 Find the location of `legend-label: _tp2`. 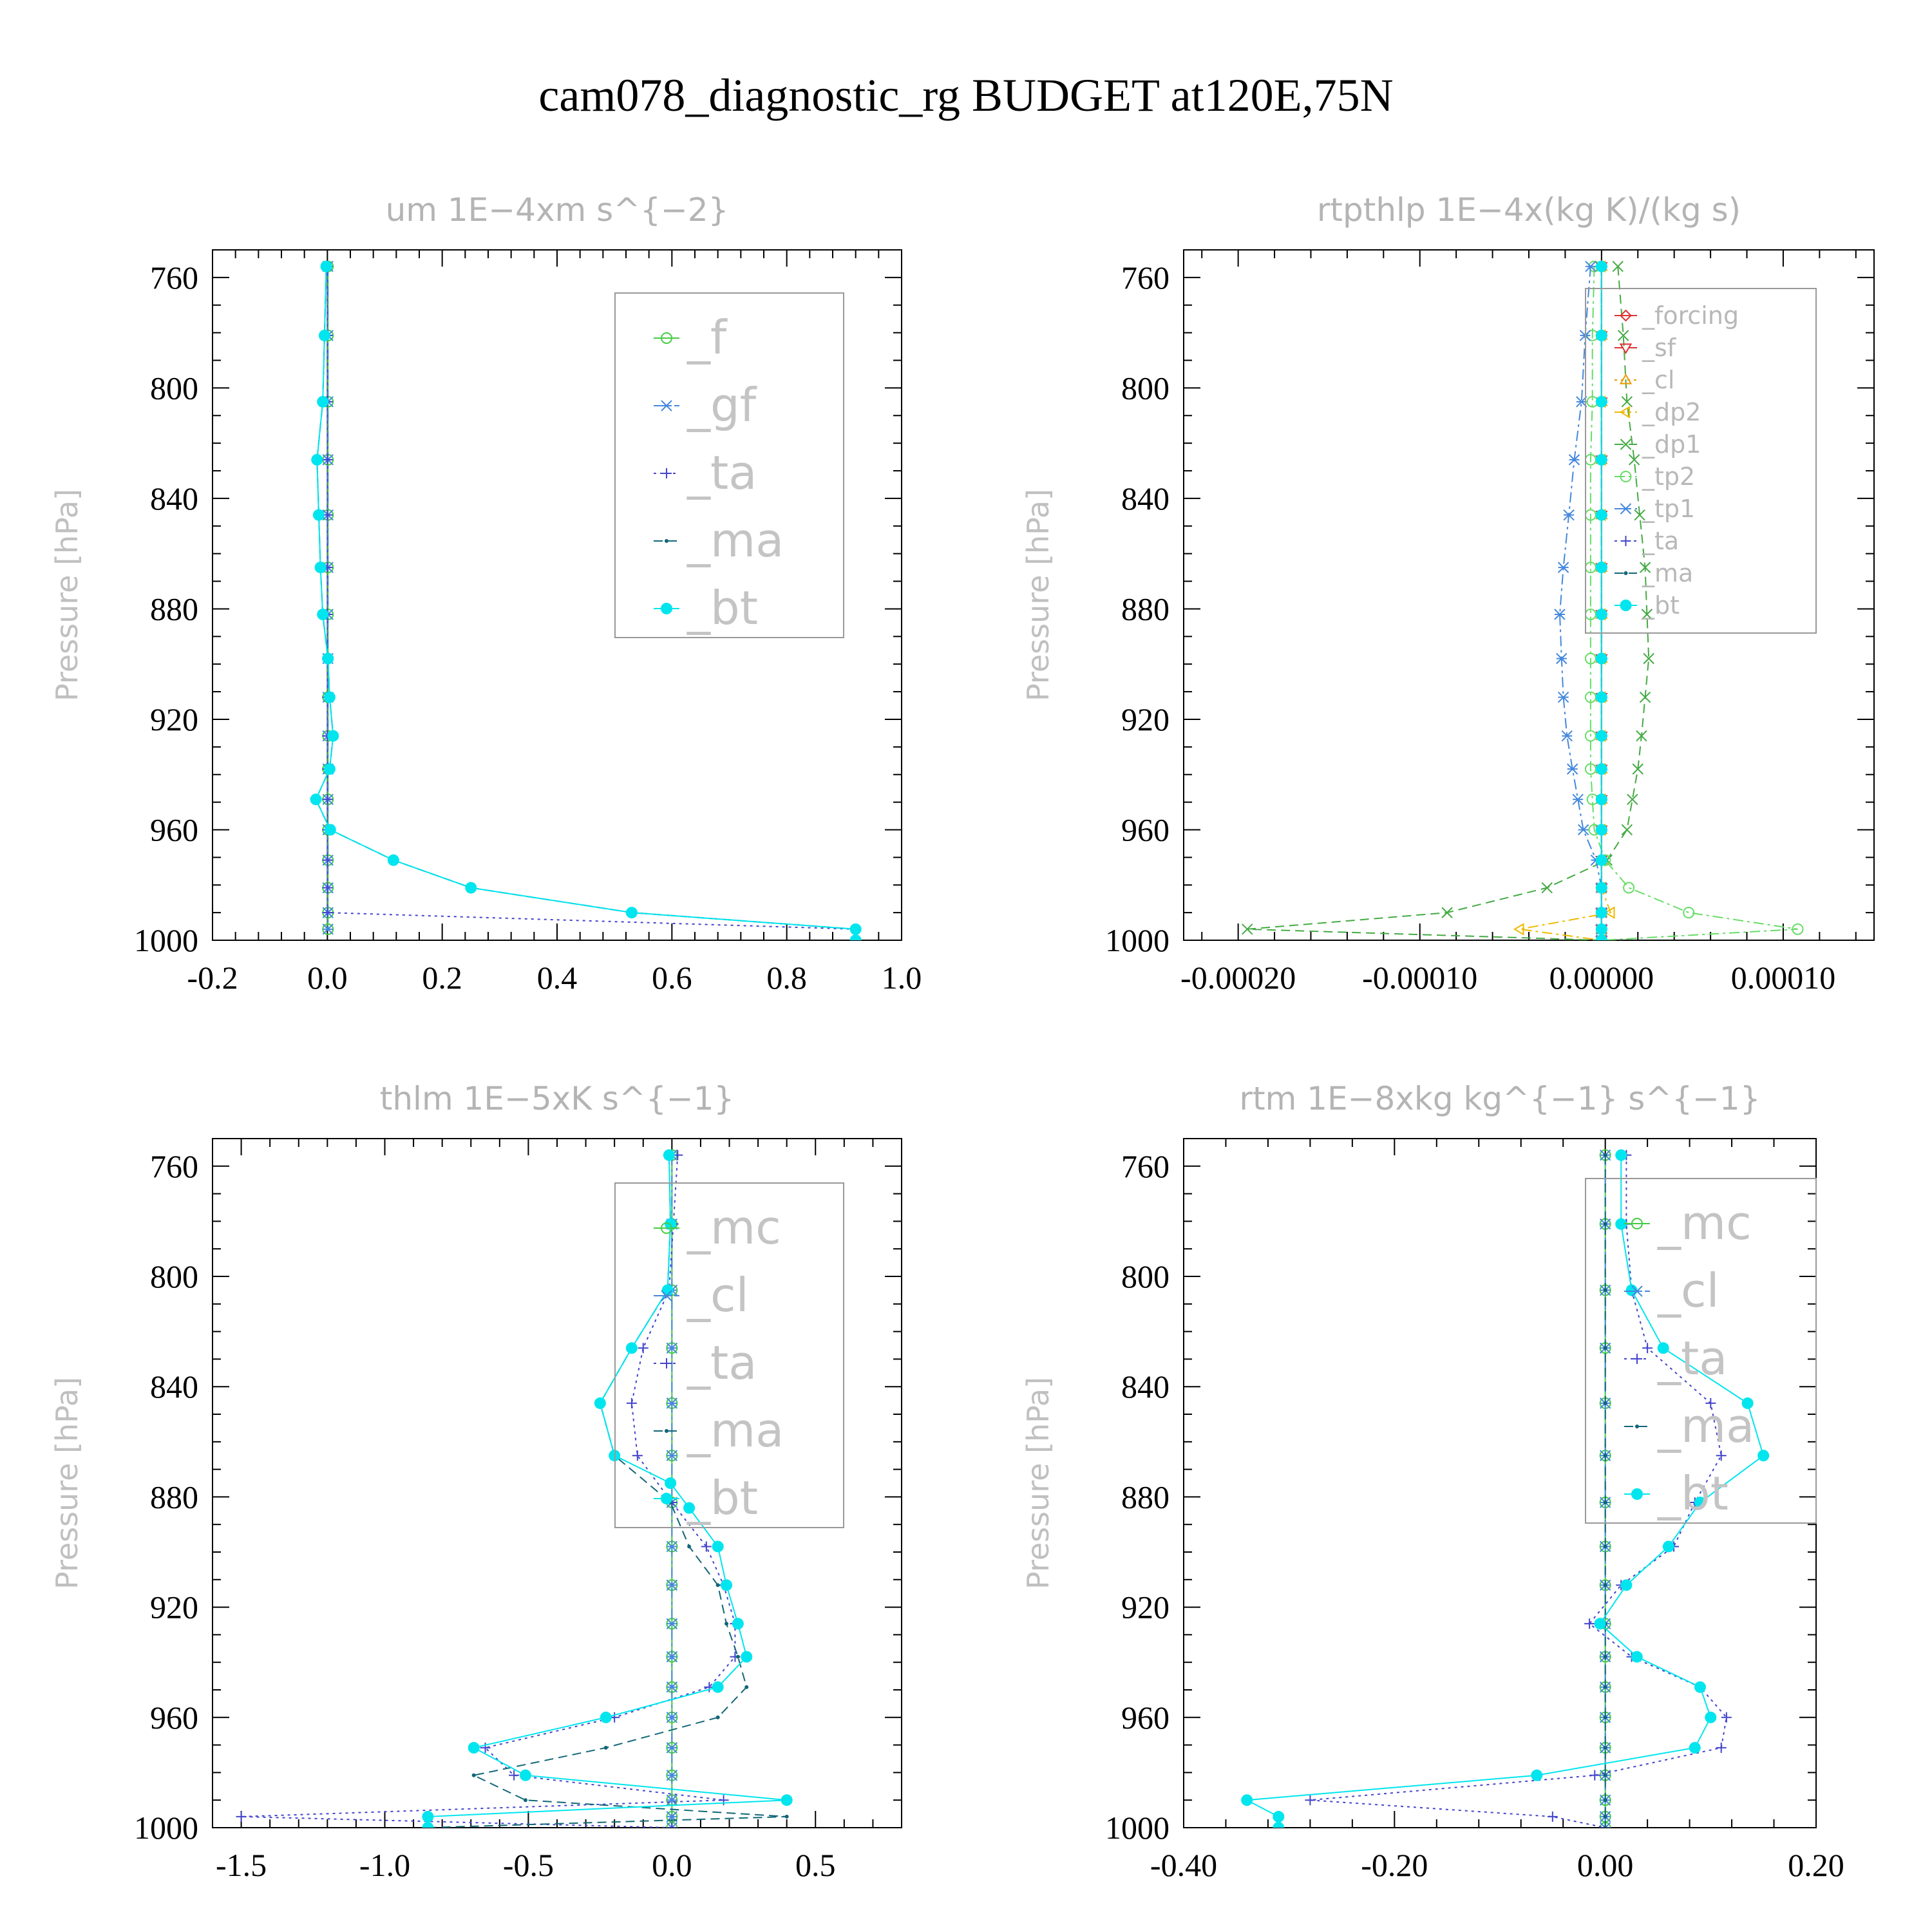

legend-label: _tp2 is located at coordinates (1669, 477).